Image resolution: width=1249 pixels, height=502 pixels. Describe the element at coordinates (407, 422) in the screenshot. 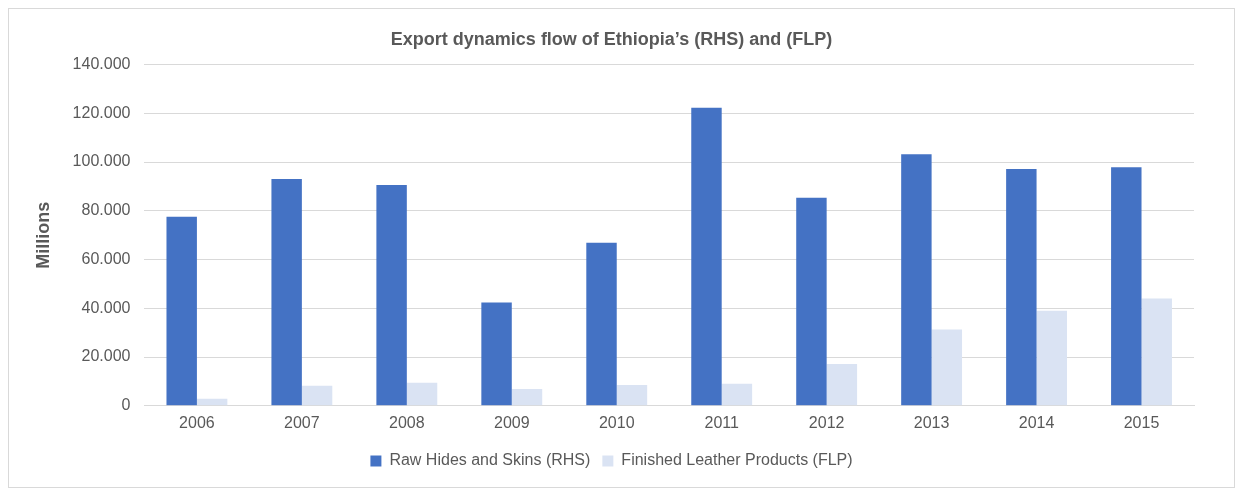

I see `x-tick-label: 2008` at that location.